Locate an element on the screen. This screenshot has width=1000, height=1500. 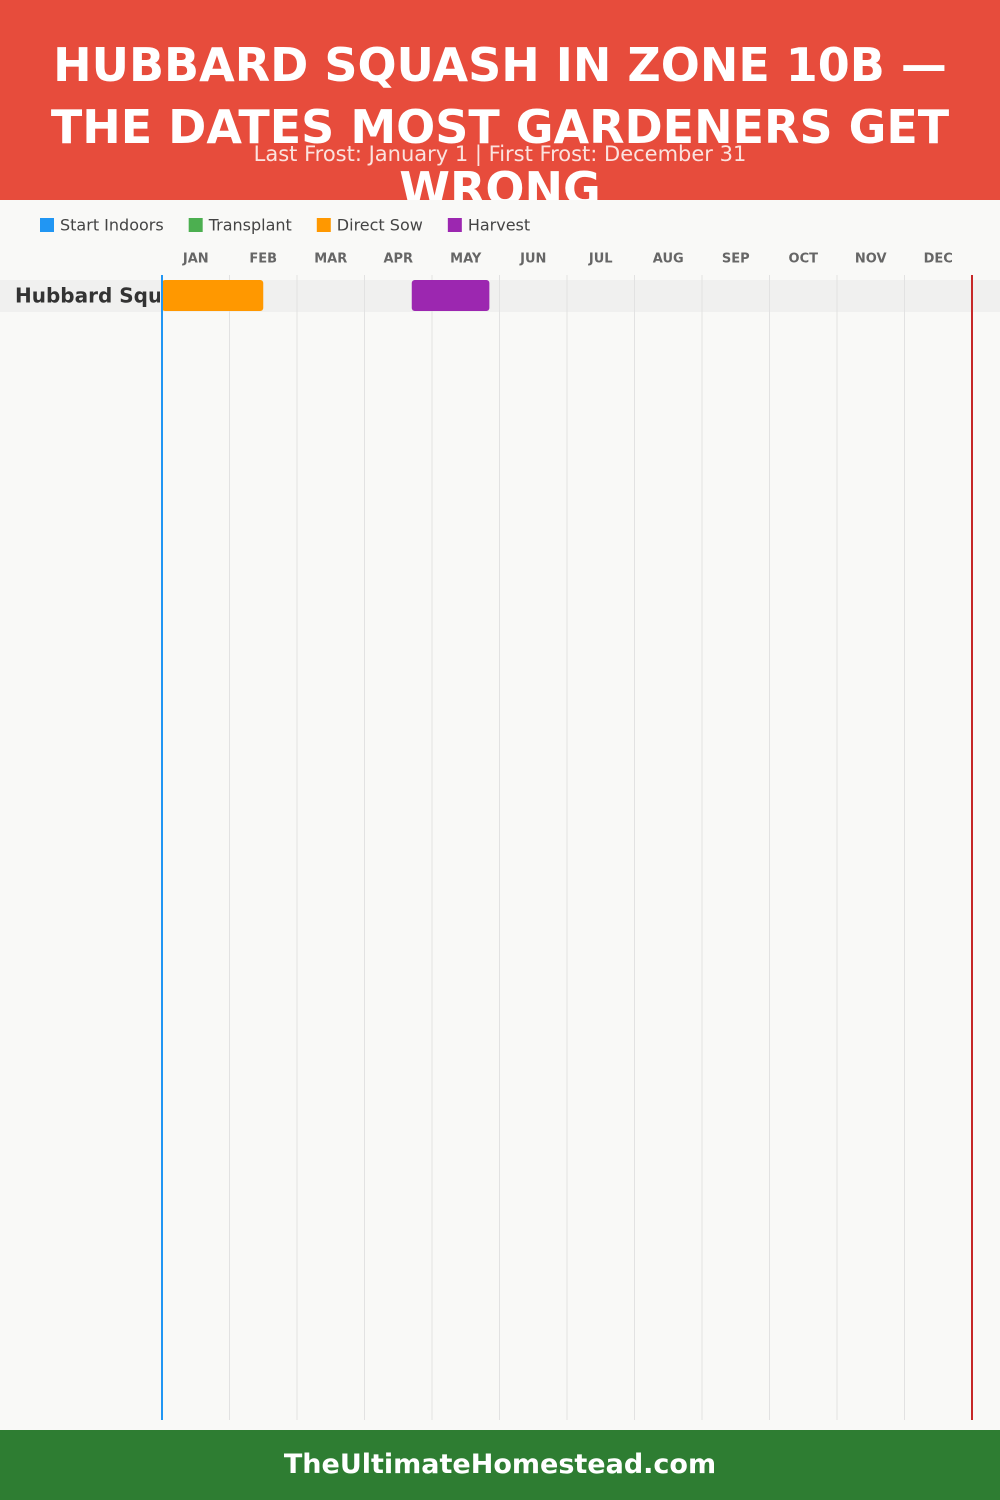
x-tick-label: MAR is located at coordinates (330, 259).